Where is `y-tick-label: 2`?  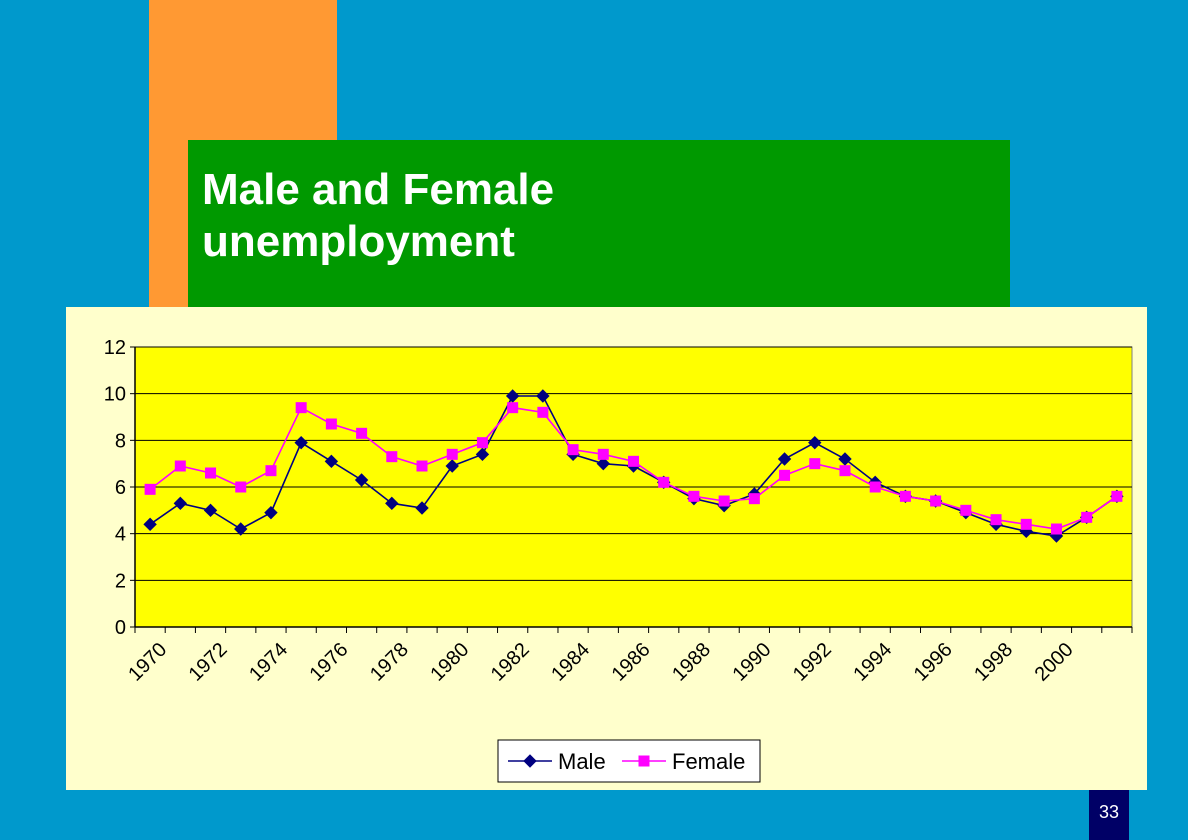 y-tick-label: 2 is located at coordinates (120, 581).